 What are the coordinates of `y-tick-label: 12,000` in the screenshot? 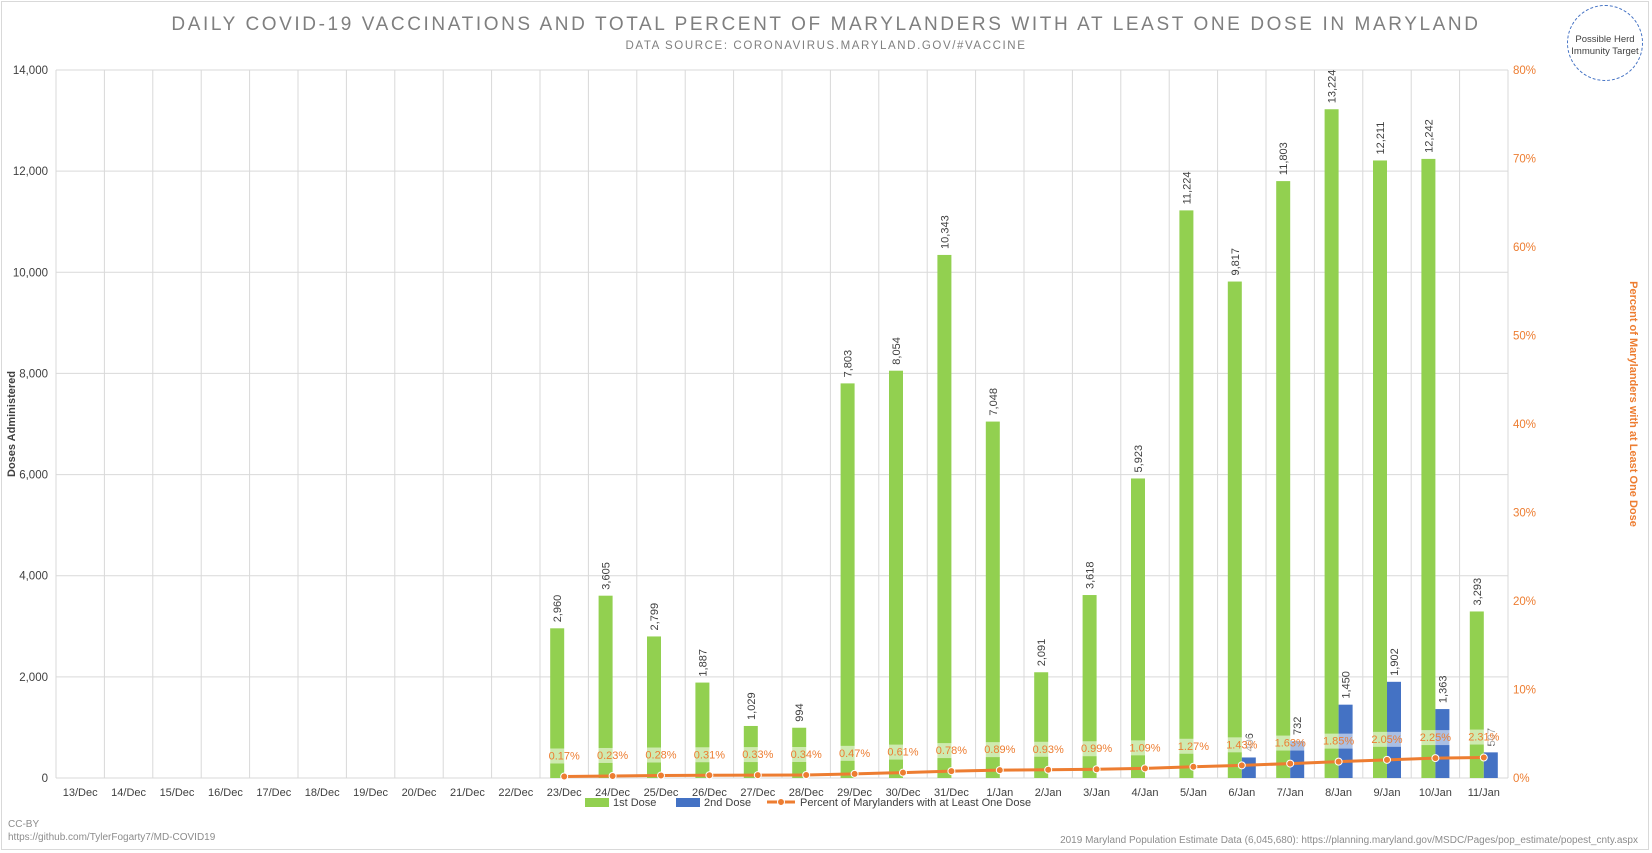 It's located at (30, 172).